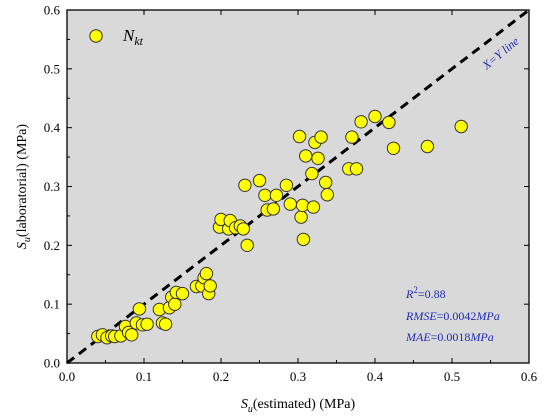  I want to click on x-tick-label: 0.4, so click(375, 376).